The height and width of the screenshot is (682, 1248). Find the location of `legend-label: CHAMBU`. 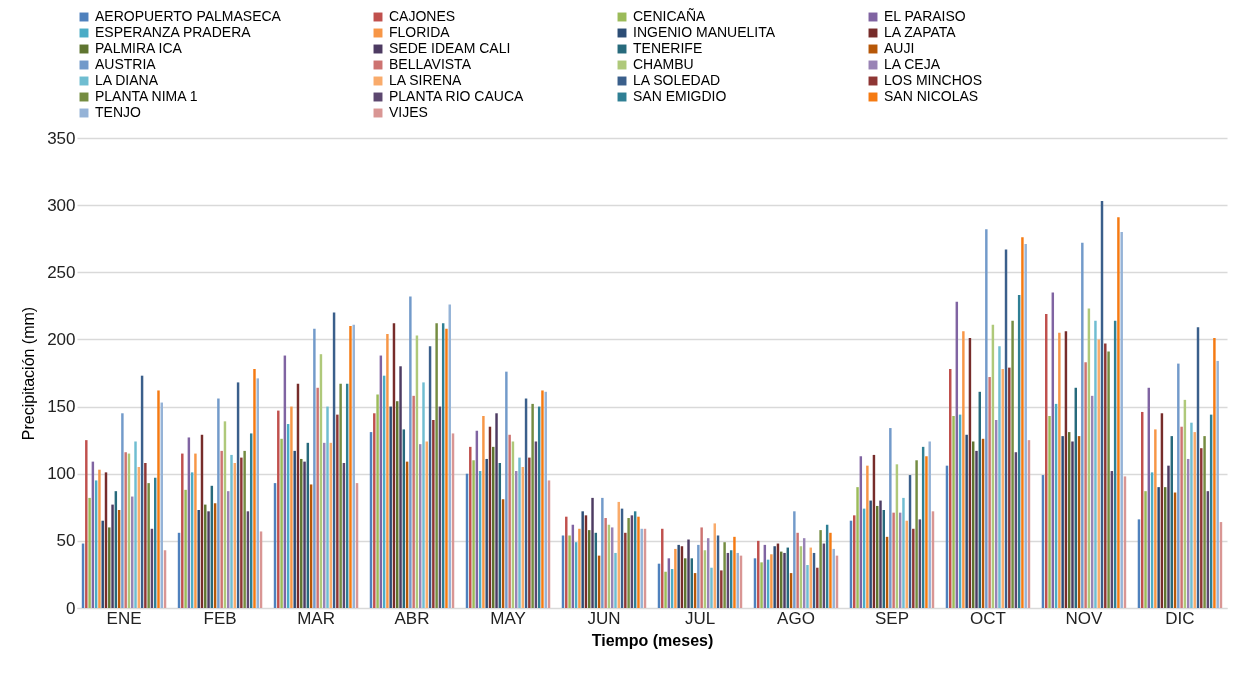

legend-label: CHAMBU is located at coordinates (663, 64).